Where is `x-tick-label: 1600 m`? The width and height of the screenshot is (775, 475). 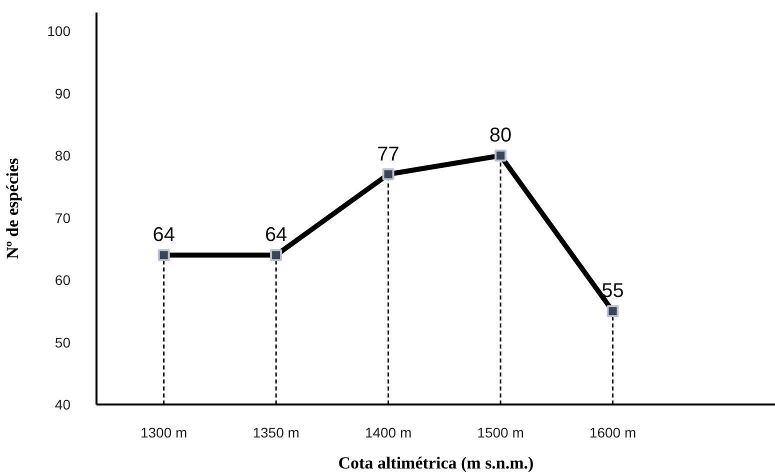 x-tick-label: 1600 m is located at coordinates (612, 432).